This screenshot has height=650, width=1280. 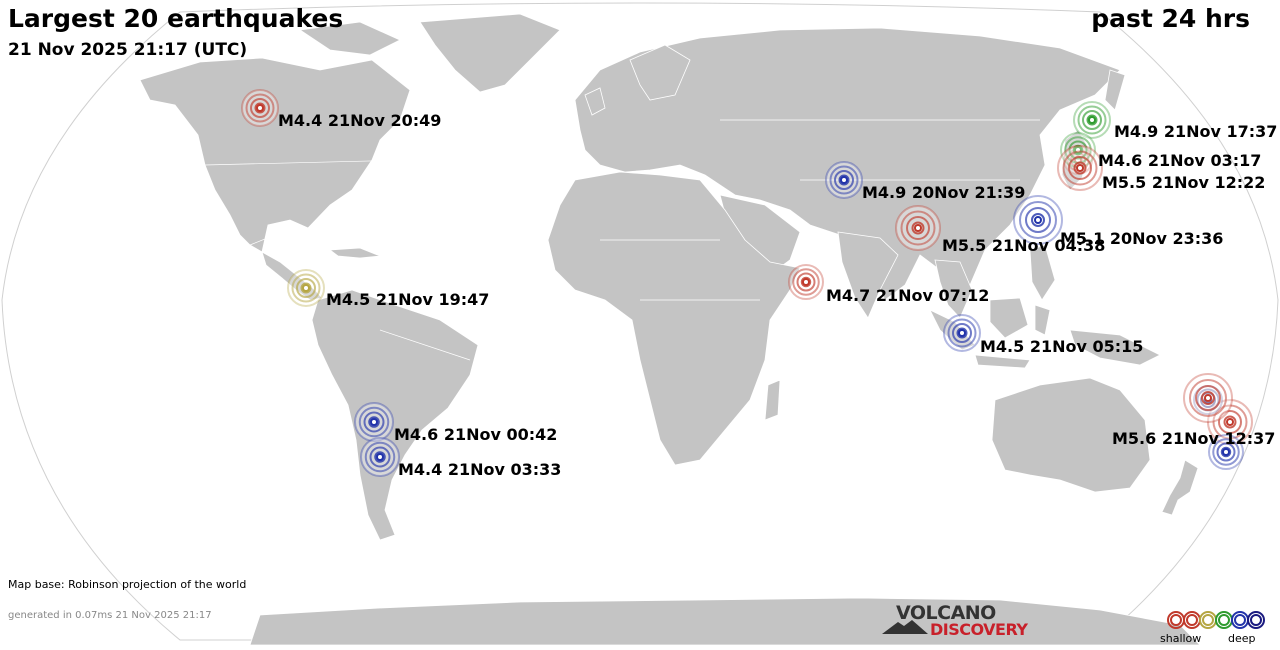 I want to click on quake-label: M4.6 21Nov 03:17, so click(x=1180, y=160).